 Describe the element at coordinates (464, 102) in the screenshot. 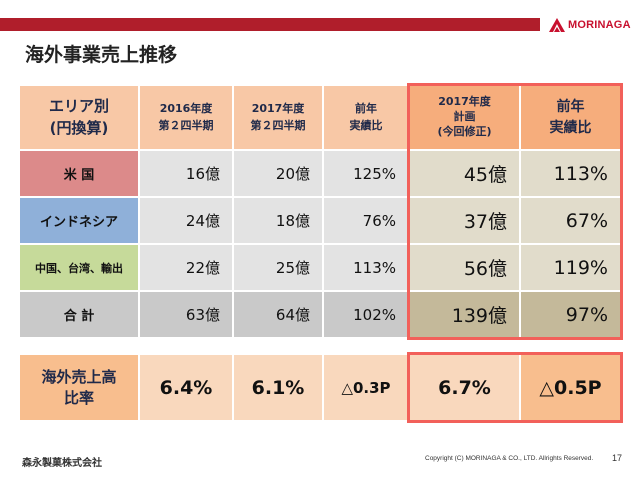

I see `header-plan-line1: 2017年度` at that location.